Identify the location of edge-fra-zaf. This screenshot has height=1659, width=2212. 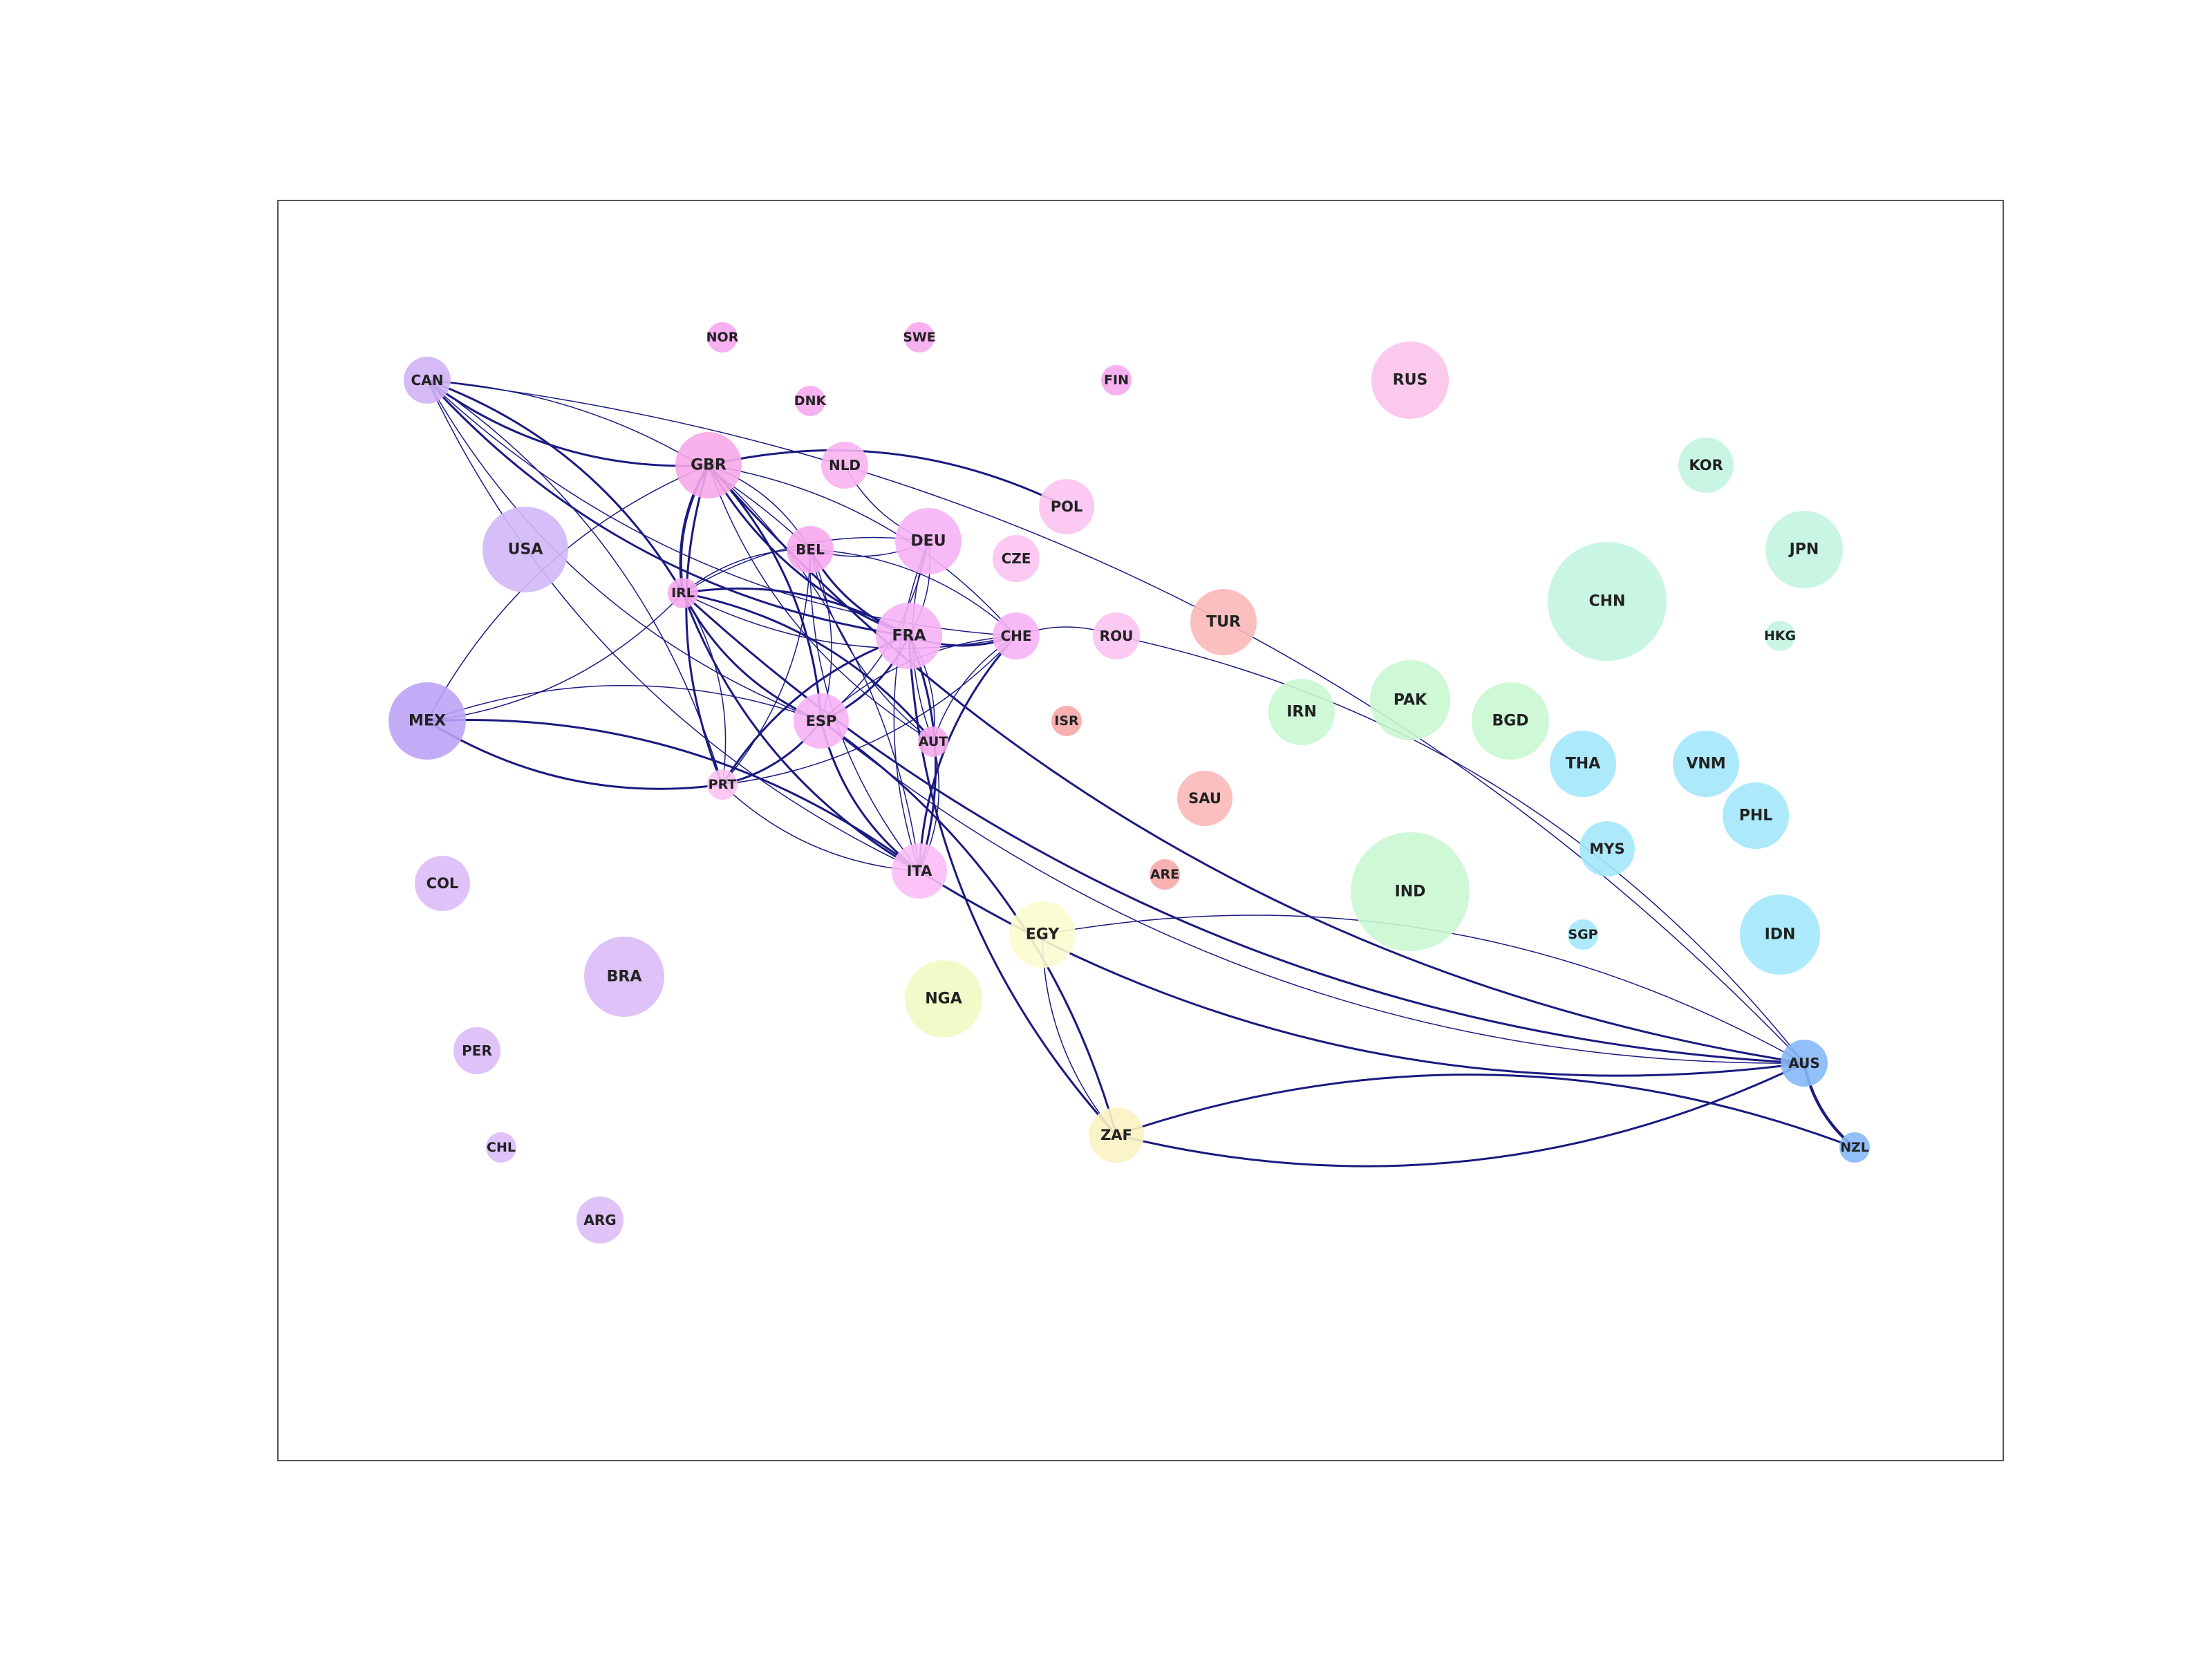
(1013, 885).